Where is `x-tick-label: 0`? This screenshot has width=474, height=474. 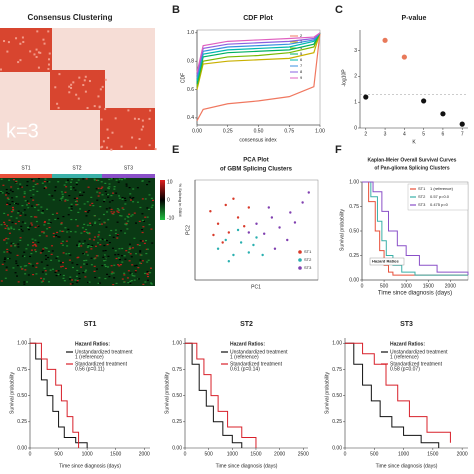
x-tick-label: 0 is located at coordinates (362, 286).